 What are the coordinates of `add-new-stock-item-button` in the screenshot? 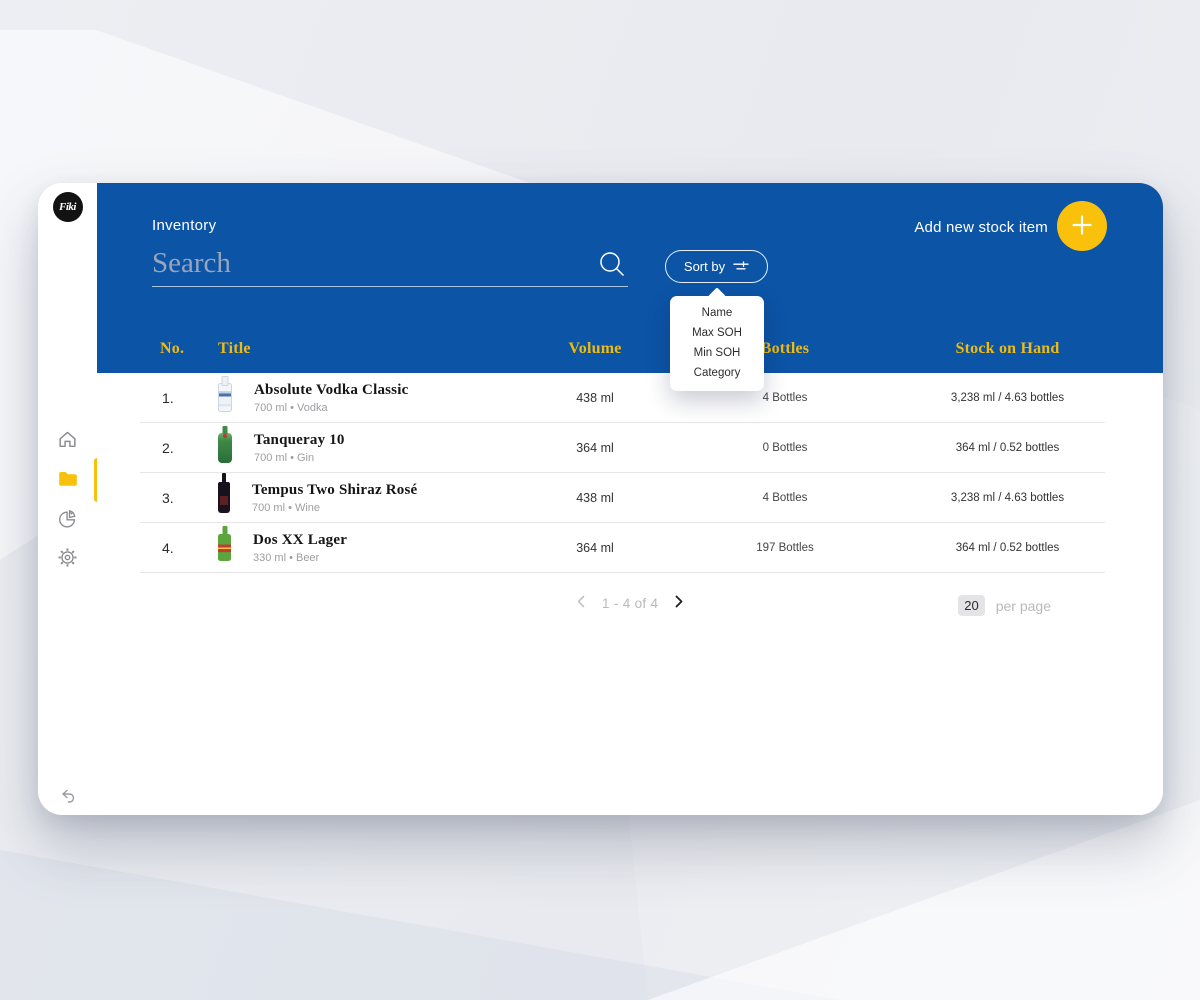 It's located at (1082, 226).